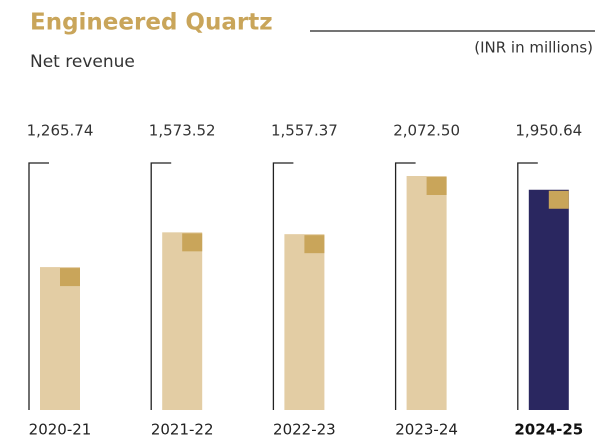 This screenshot has width=598, height=442. I want to click on value-label: 1,557.37, so click(304, 131).